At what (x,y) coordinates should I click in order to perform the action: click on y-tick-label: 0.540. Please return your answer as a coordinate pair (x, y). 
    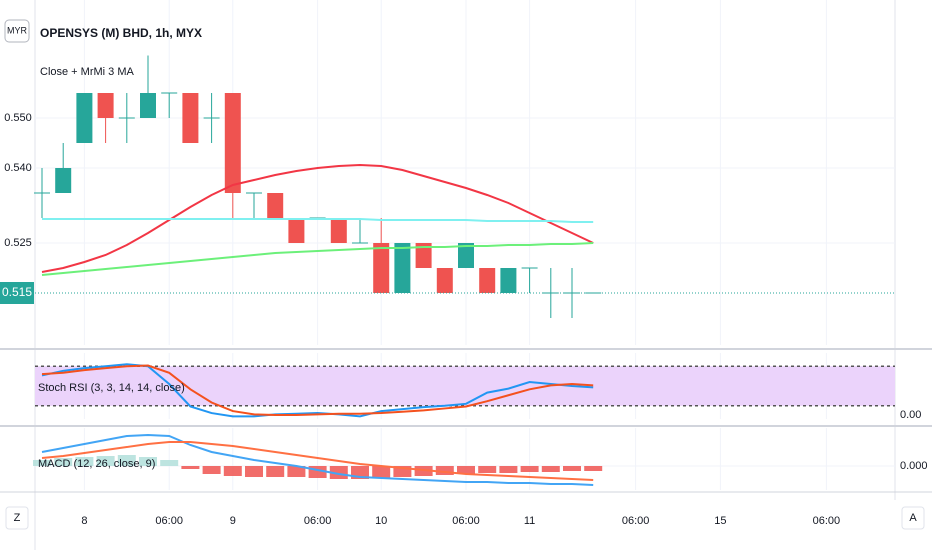
    Looking at the image, I should click on (18, 168).